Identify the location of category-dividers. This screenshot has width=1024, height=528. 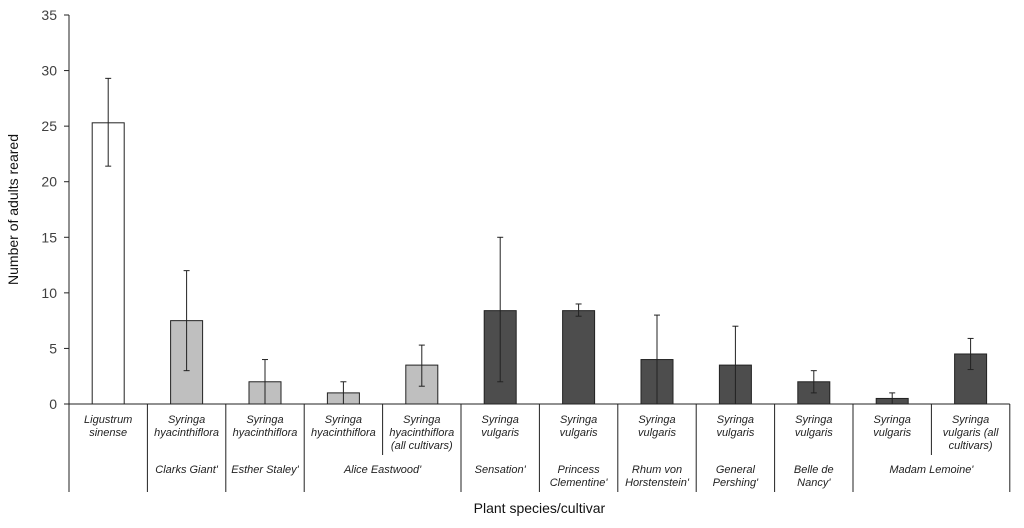
(578, 448).